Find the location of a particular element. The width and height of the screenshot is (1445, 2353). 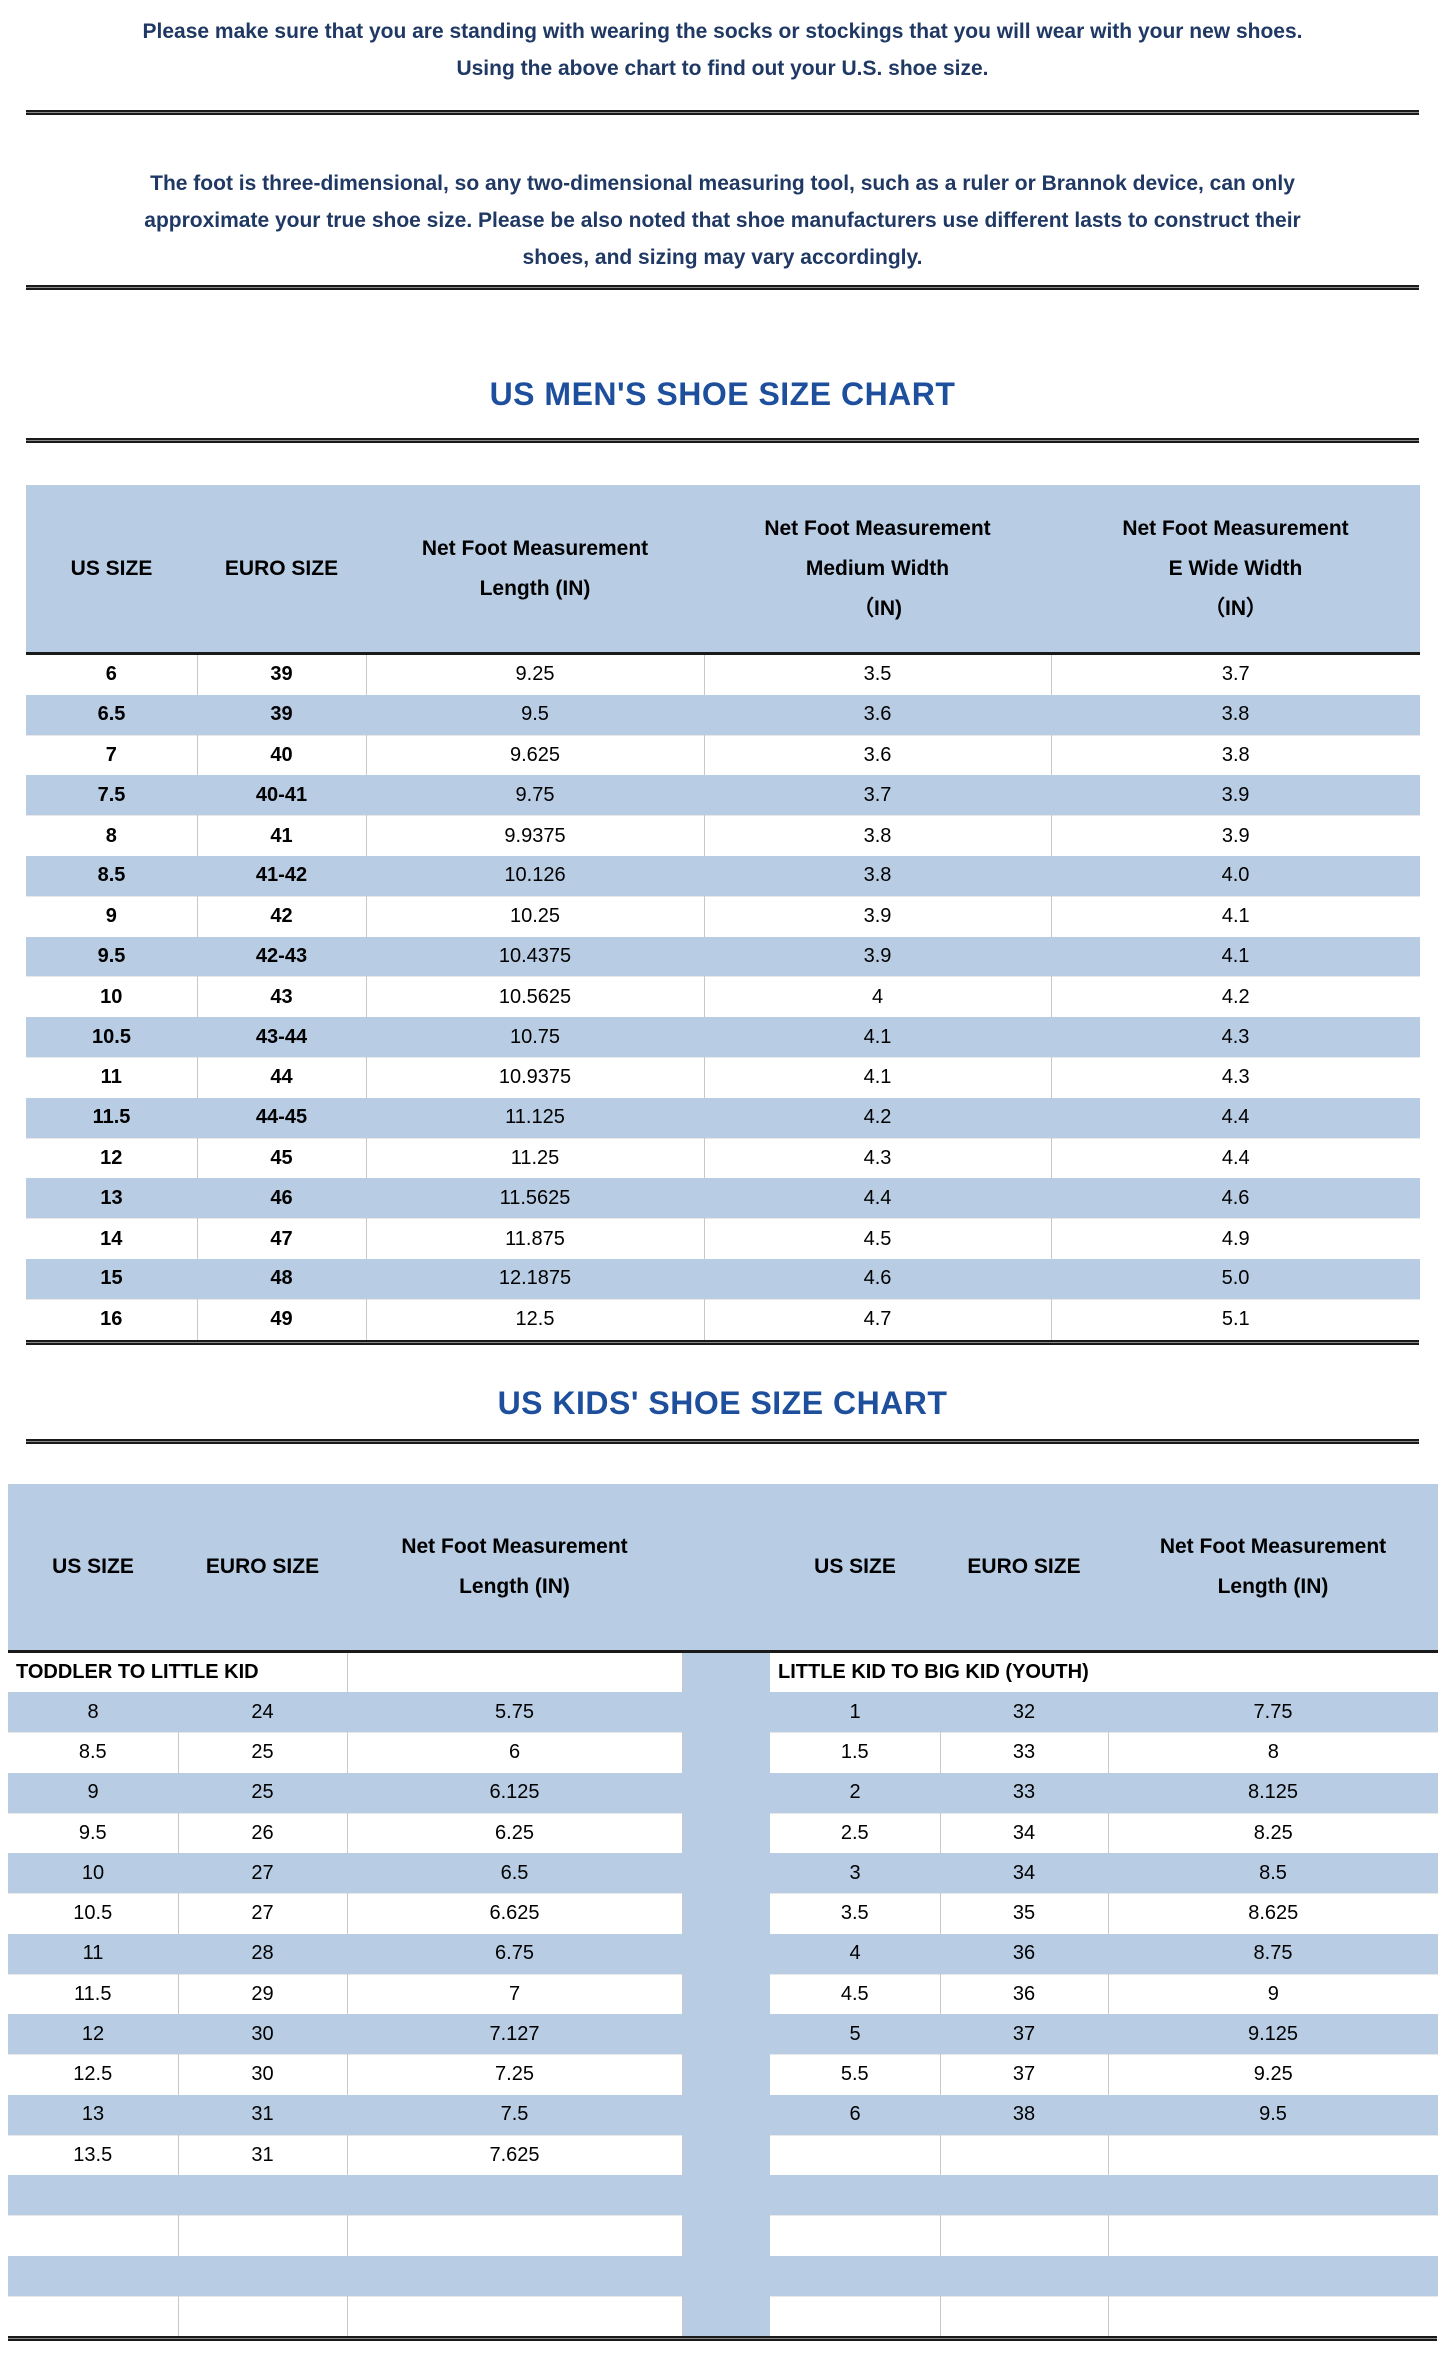

header-line: Net Foot Measurement is located at coordinates (535, 548).